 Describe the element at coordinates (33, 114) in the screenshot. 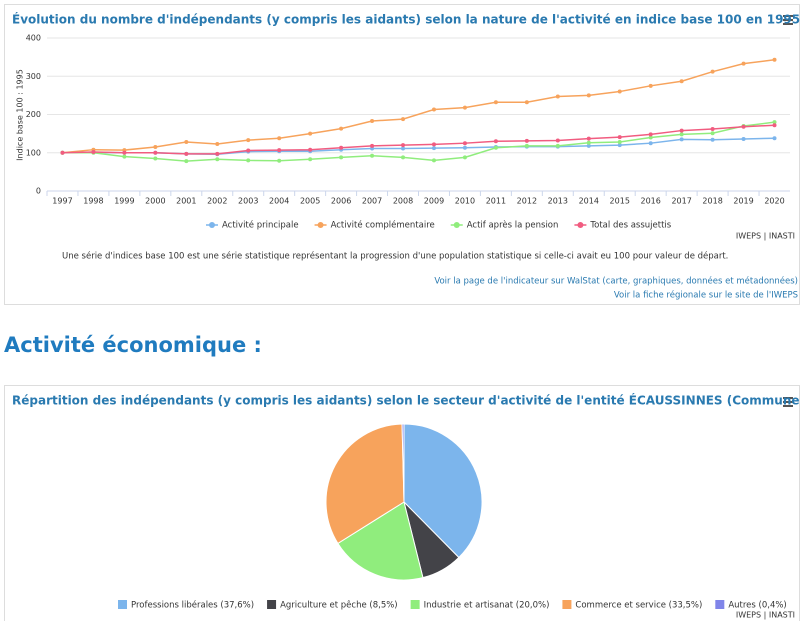

I see `y-tick-label: 200` at that location.